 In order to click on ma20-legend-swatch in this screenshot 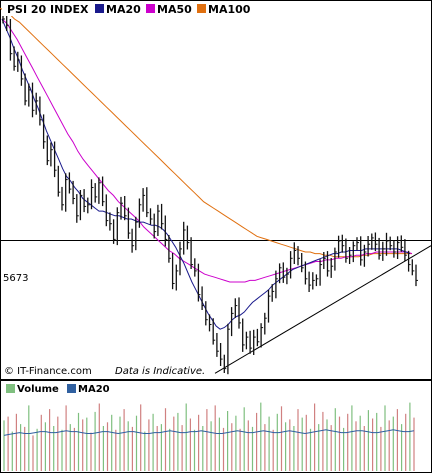, I will do `click(99, 8)`.